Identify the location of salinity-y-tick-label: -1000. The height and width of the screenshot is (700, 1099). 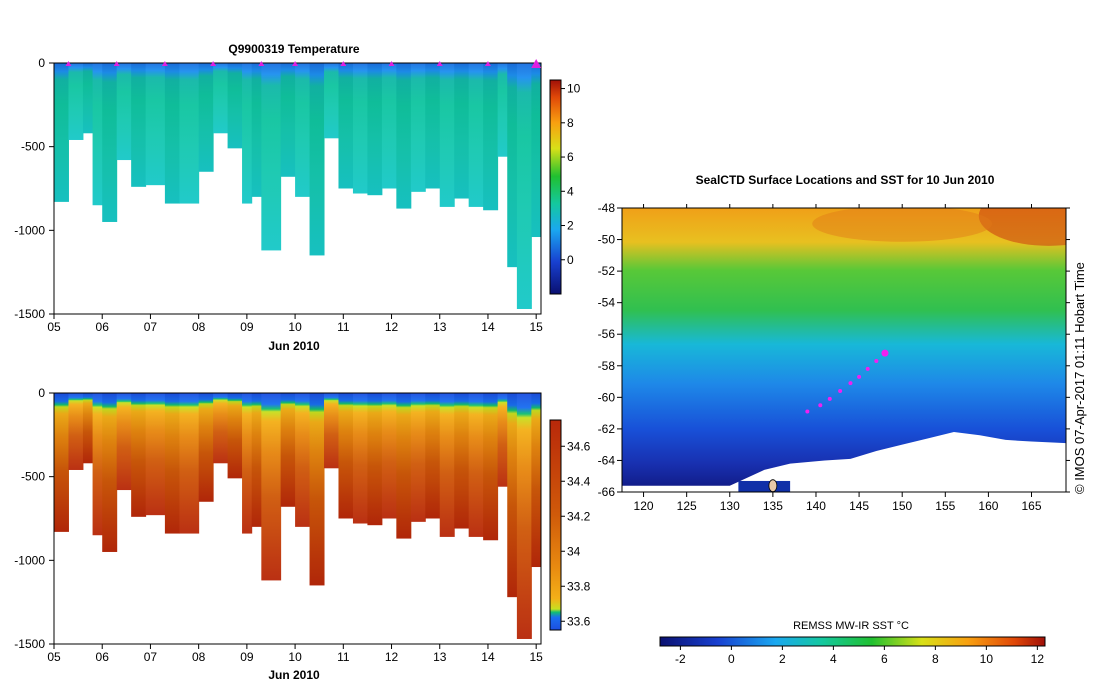
(29, 560).